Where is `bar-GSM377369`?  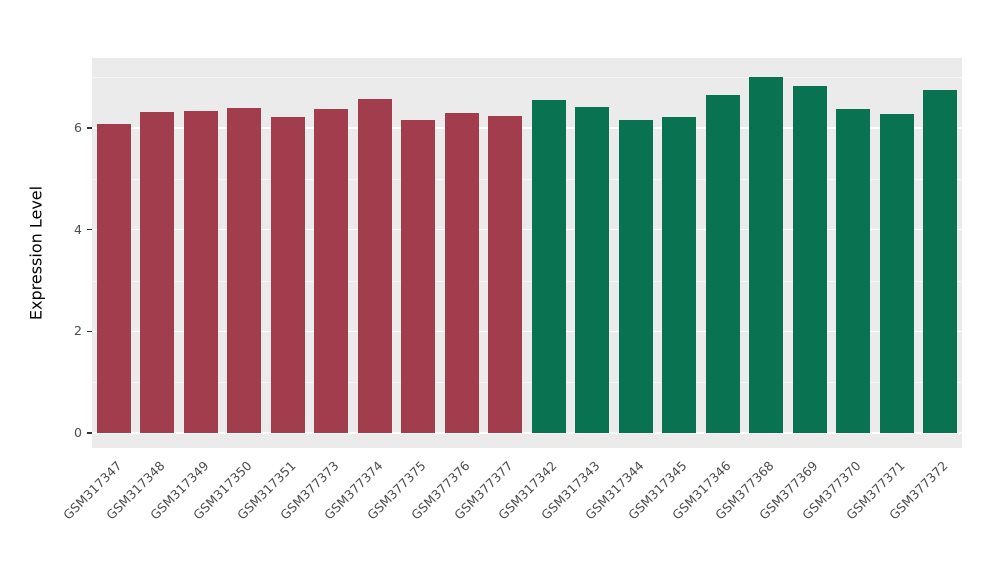 bar-GSM377369 is located at coordinates (809, 259).